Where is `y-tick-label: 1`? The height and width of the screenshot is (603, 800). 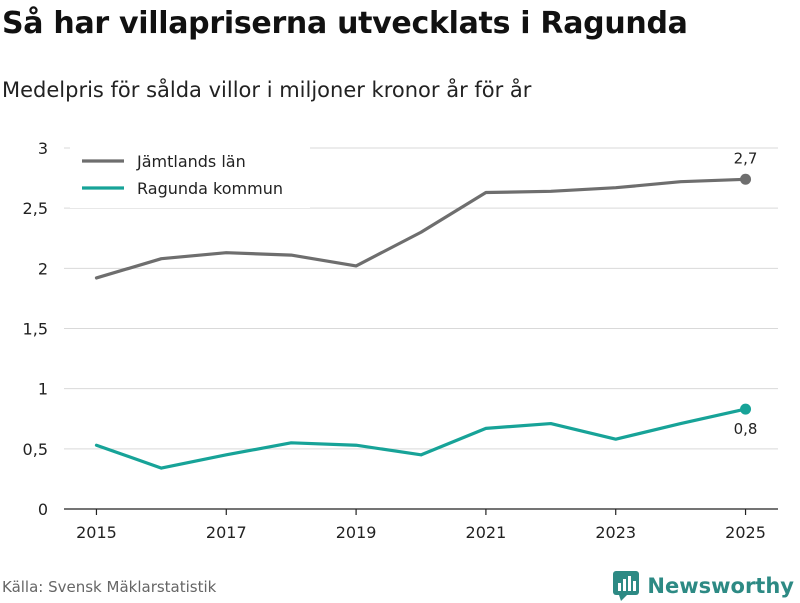 y-tick-label: 1 is located at coordinates (43, 389).